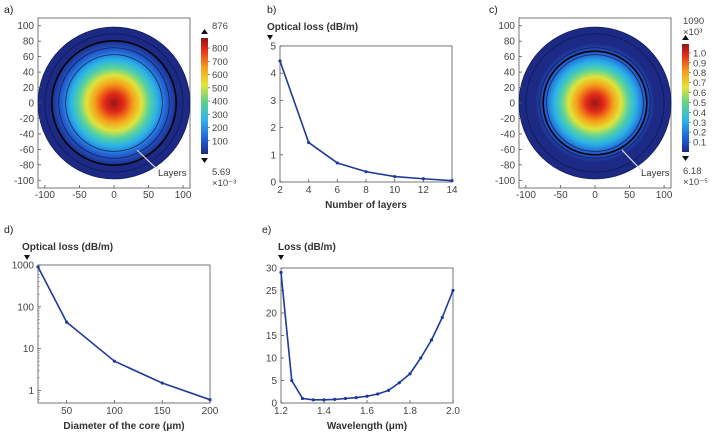 The image size is (720, 434). What do you see at coordinates (8, 230) in the screenshot?
I see `panel-d-tag: d)` at bounding box center [8, 230].